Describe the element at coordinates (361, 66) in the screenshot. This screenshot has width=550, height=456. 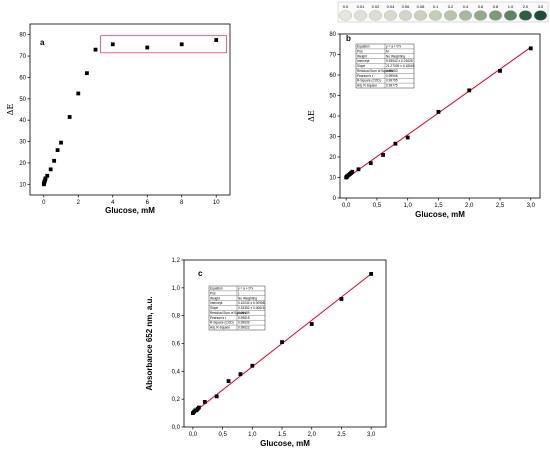
I see `fit-table-key: Slope` at that location.